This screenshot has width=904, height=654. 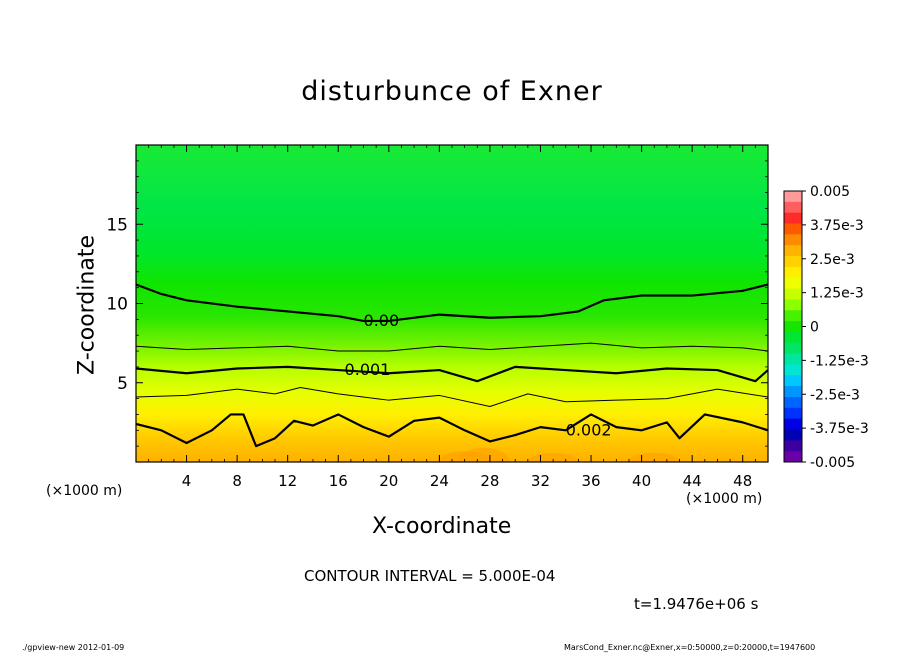 I want to click on x-tick-label: 48, so click(x=742, y=481).